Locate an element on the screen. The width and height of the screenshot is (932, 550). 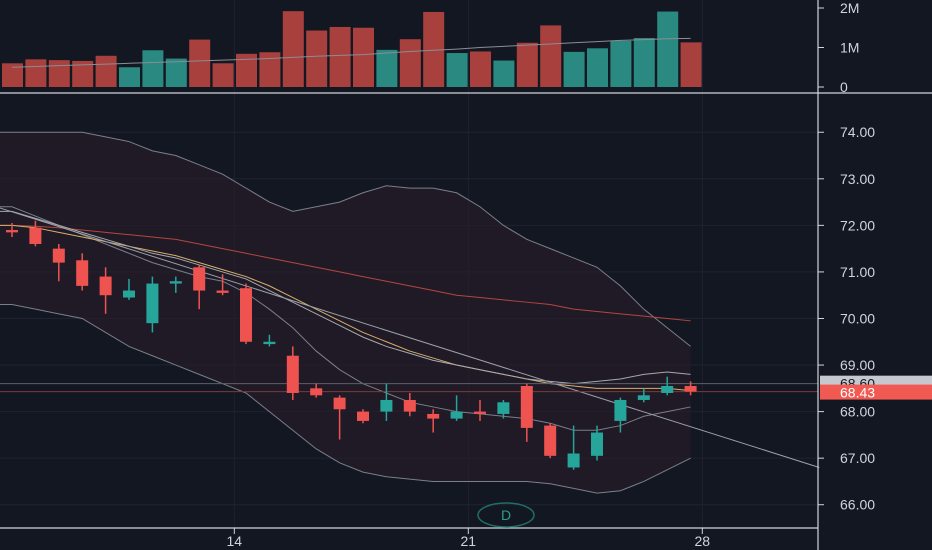
price-axis-label: 71.00 is located at coordinates (857, 272).